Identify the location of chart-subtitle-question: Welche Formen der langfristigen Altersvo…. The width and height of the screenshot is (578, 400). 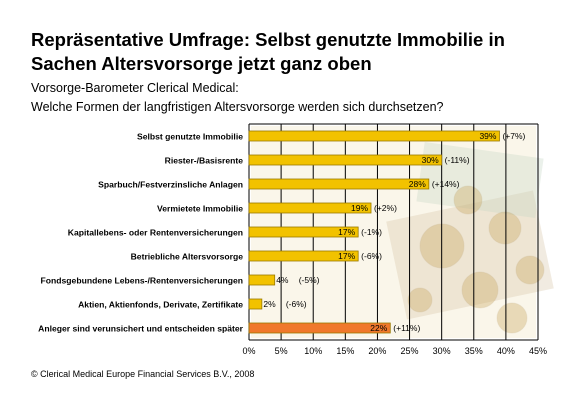
(237, 107).